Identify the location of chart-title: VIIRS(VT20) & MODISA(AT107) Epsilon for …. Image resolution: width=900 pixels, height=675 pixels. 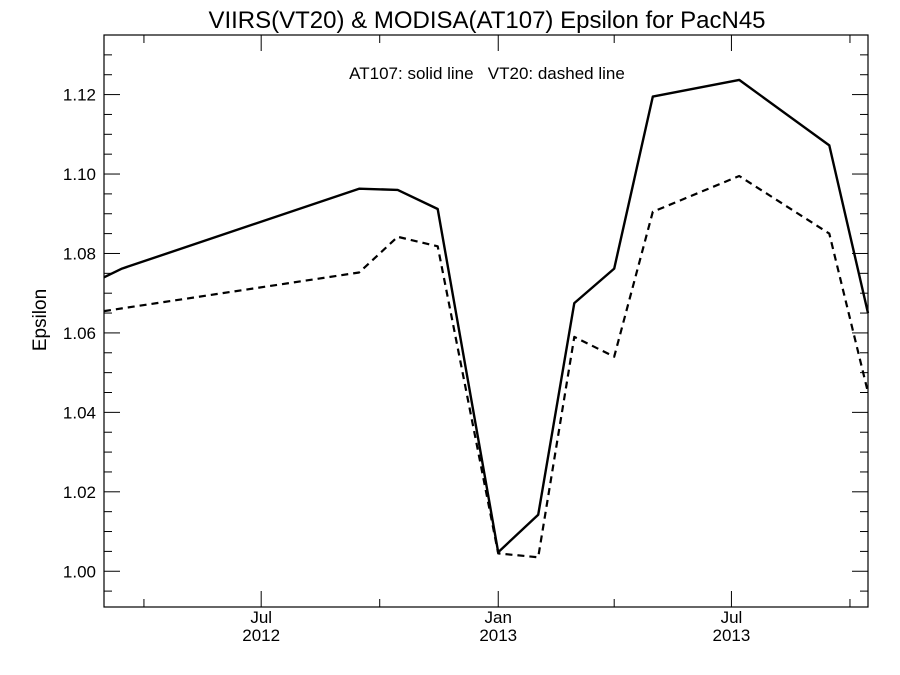
(486, 20).